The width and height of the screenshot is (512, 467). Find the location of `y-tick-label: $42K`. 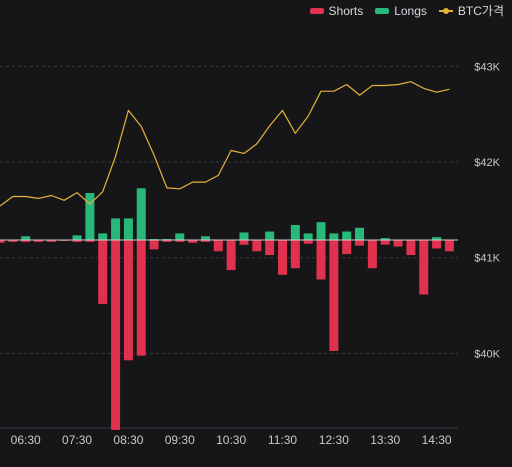

y-tick-label: $42K is located at coordinates (487, 163).